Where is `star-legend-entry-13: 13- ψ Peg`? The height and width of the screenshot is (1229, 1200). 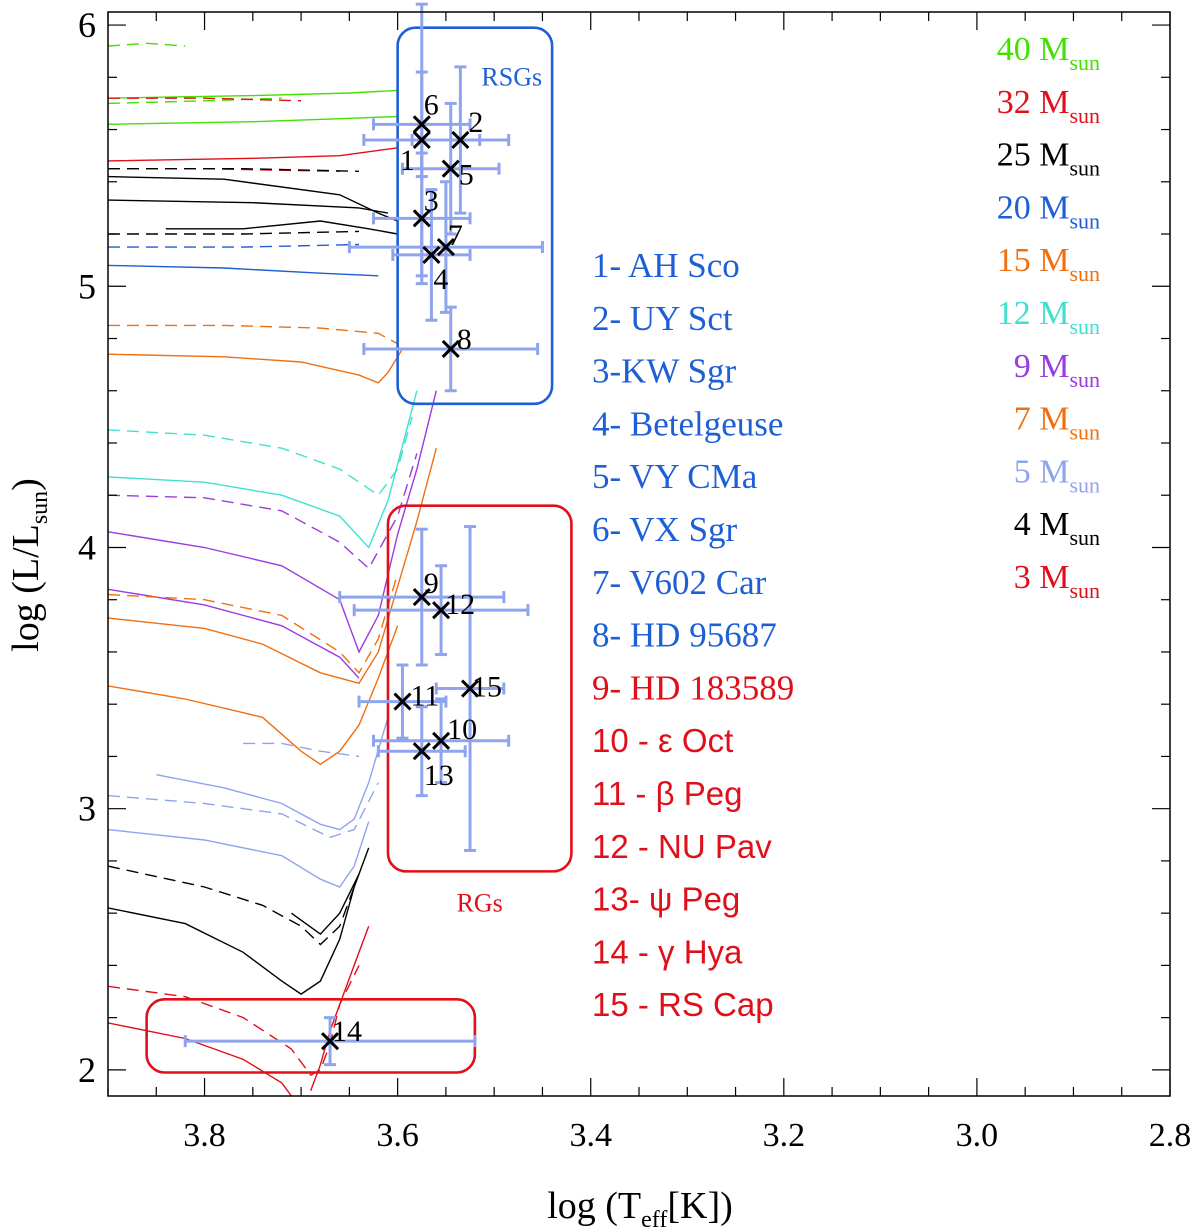 star-legend-entry-13: 13- ψ Peg is located at coordinates (666, 899).